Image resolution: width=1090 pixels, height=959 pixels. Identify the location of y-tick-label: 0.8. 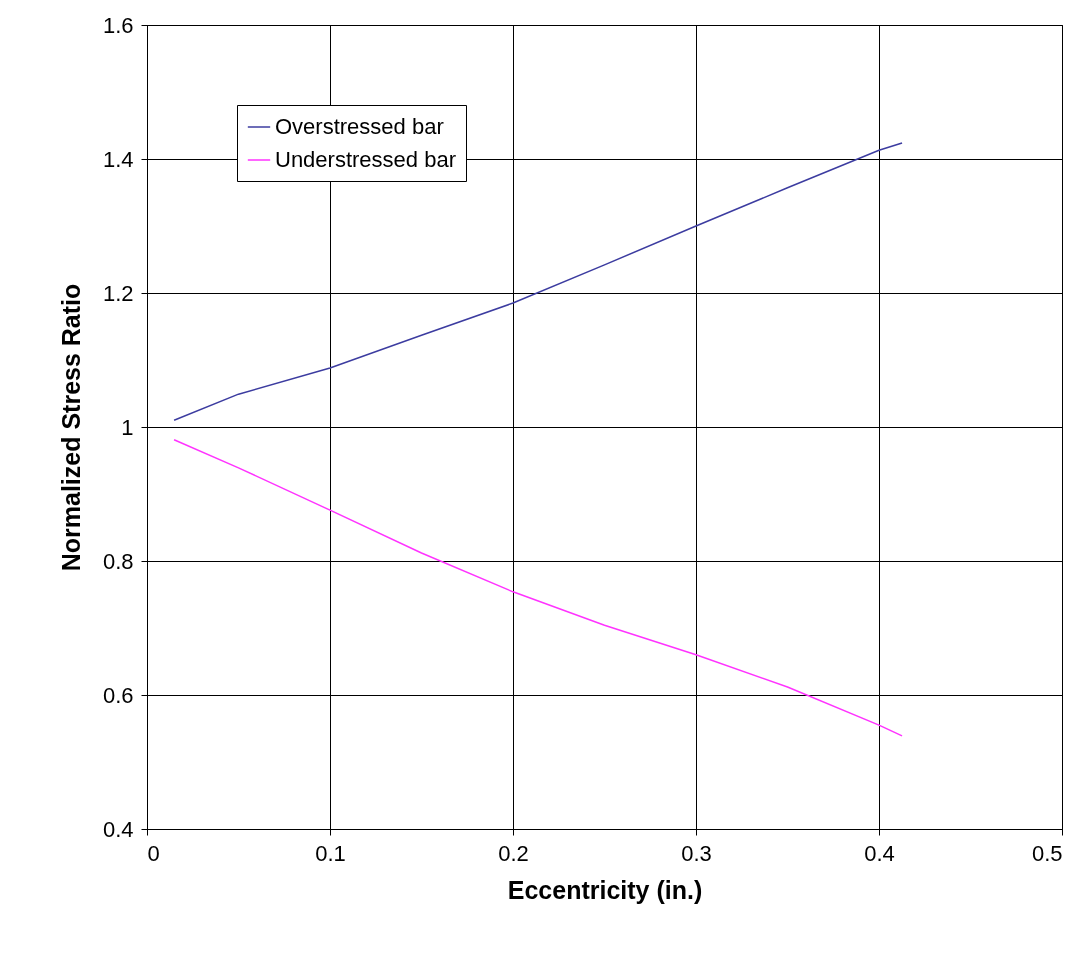
(118, 561).